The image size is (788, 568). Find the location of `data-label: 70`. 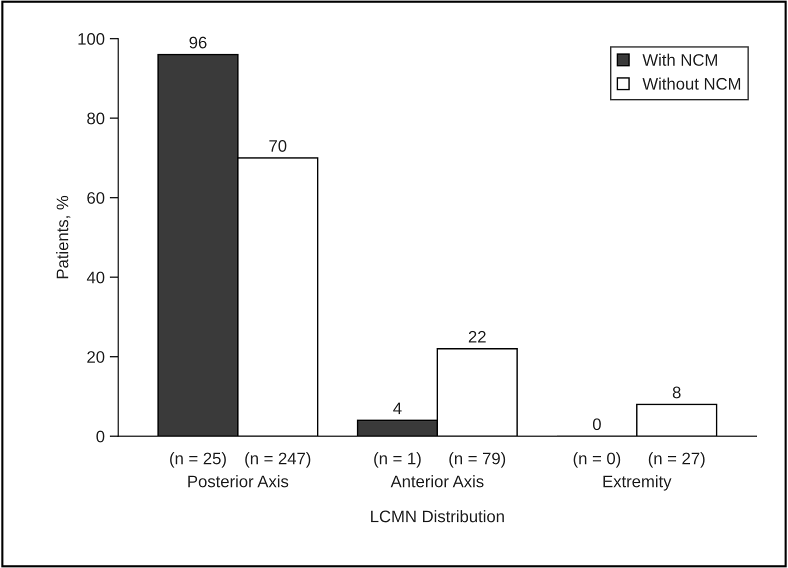

data-label: 70 is located at coordinates (277, 146).